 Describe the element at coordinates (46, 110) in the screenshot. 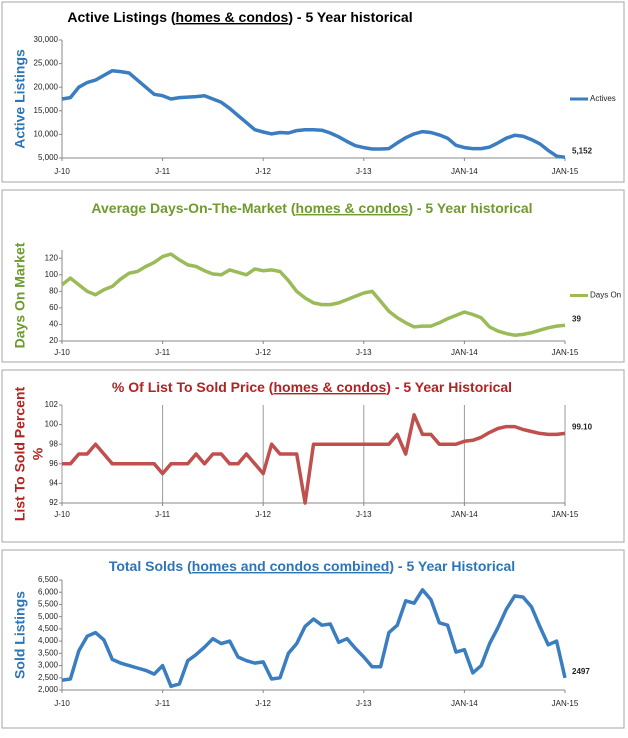

I see `y-tick-label: 15,000` at that location.